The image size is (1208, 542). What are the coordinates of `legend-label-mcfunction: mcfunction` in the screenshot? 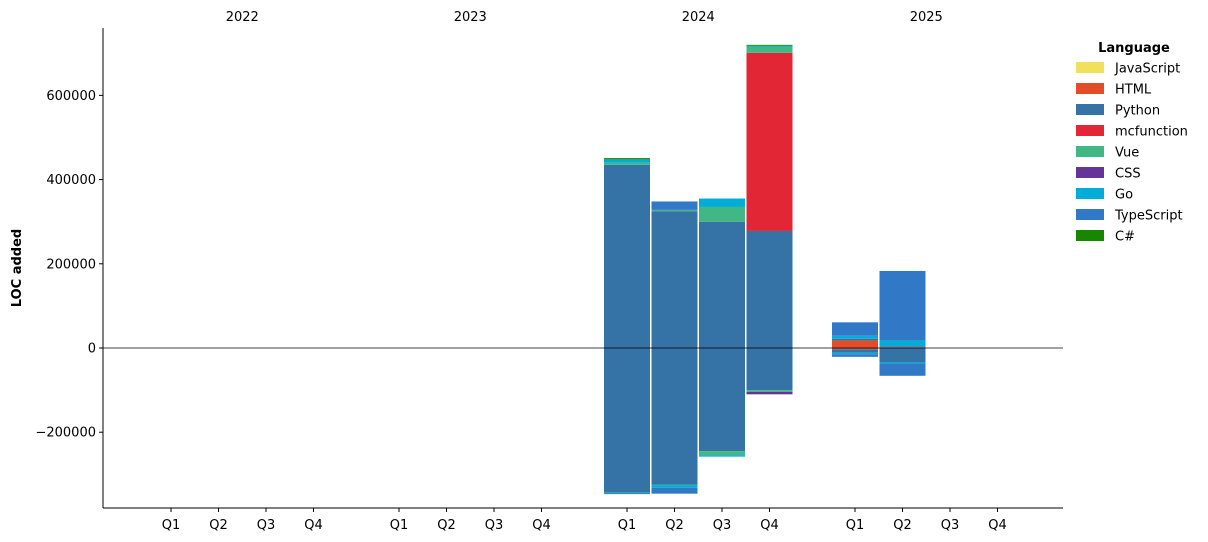 It's located at (1151, 132).